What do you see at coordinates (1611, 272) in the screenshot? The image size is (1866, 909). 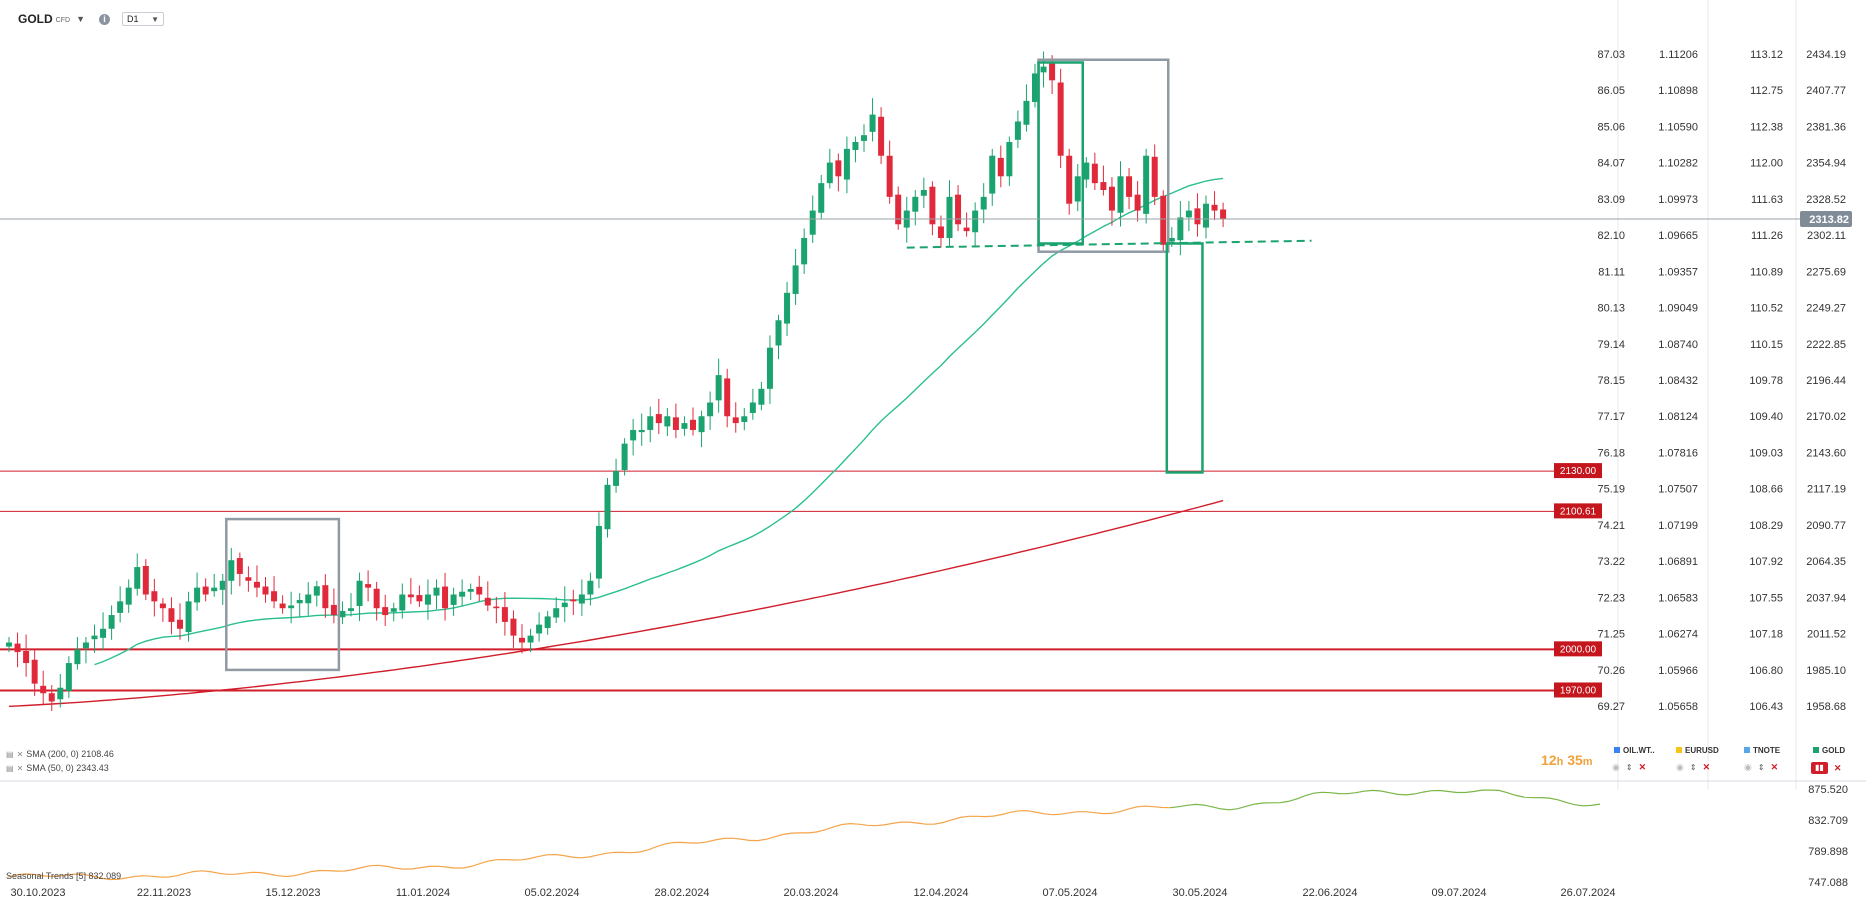 I see `compare-tick-label: 81.11` at bounding box center [1611, 272].